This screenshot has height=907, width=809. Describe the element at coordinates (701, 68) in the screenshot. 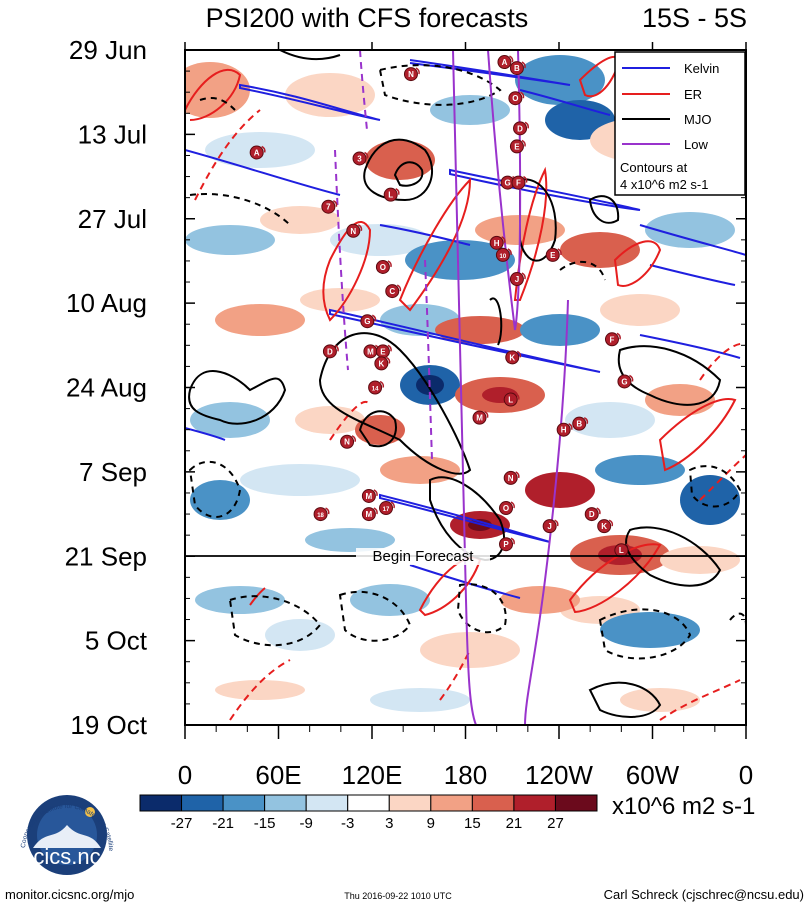

I see `legend-label-kelvin: Kelvin` at that location.